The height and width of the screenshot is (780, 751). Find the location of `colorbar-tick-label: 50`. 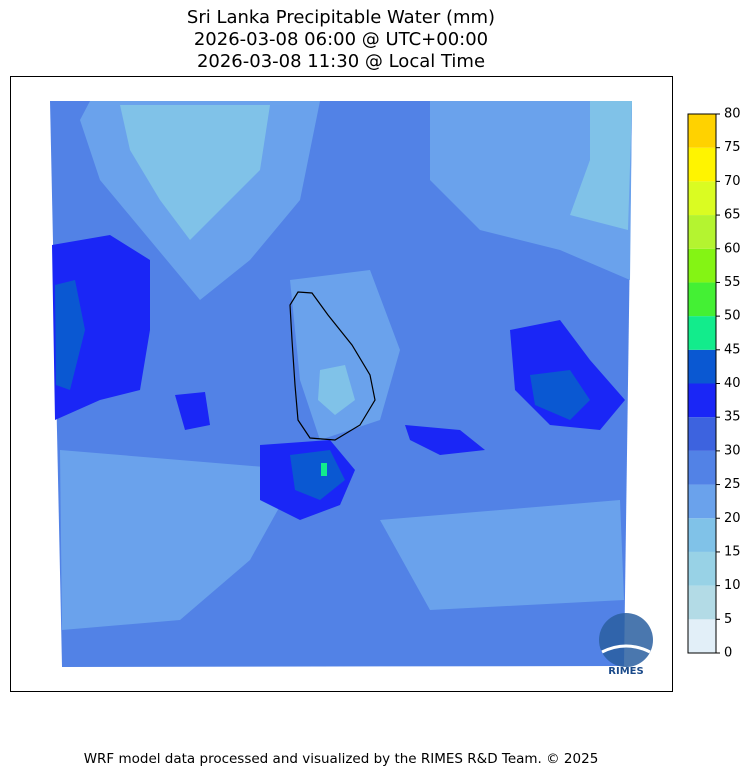

colorbar-tick-label: 50 is located at coordinates (732, 316).